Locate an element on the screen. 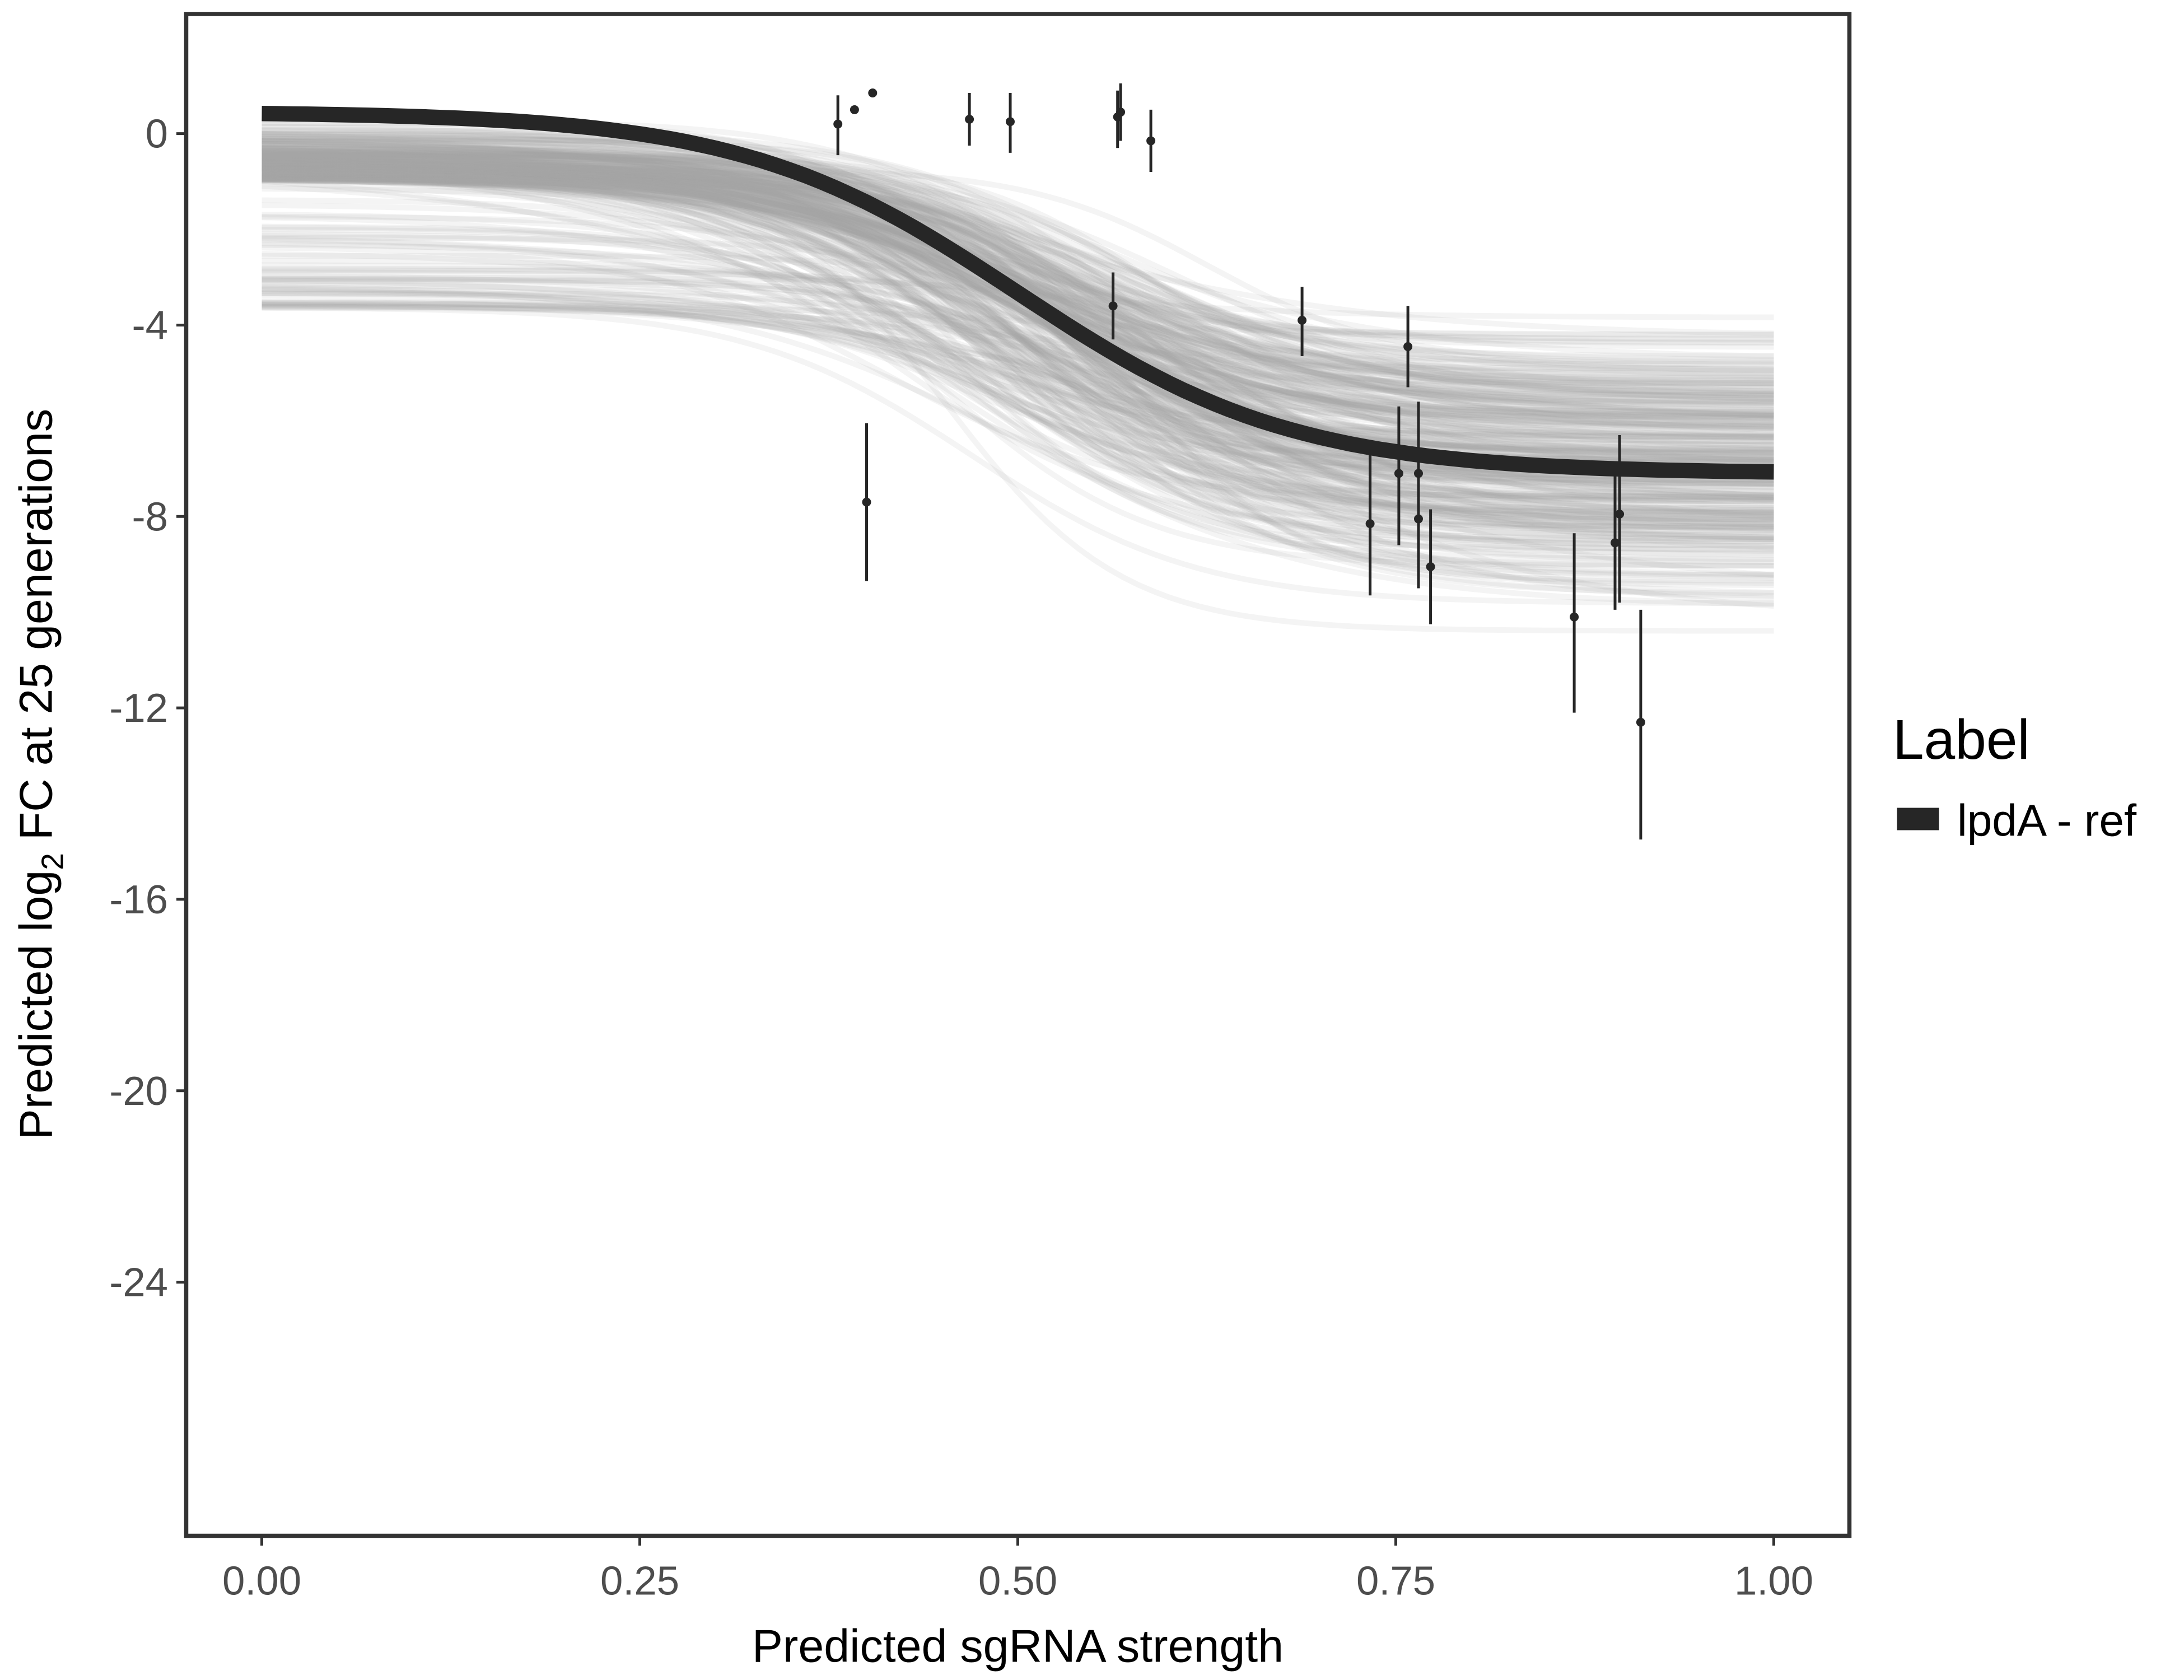  x-tick-label: 1.00 is located at coordinates (1774, 1581).